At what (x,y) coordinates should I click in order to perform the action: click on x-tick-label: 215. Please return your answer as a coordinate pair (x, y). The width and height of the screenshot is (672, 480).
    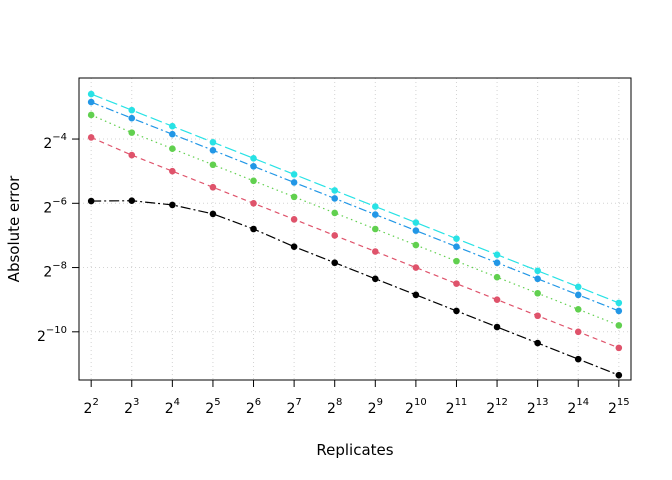
    Looking at the image, I should click on (619, 407).